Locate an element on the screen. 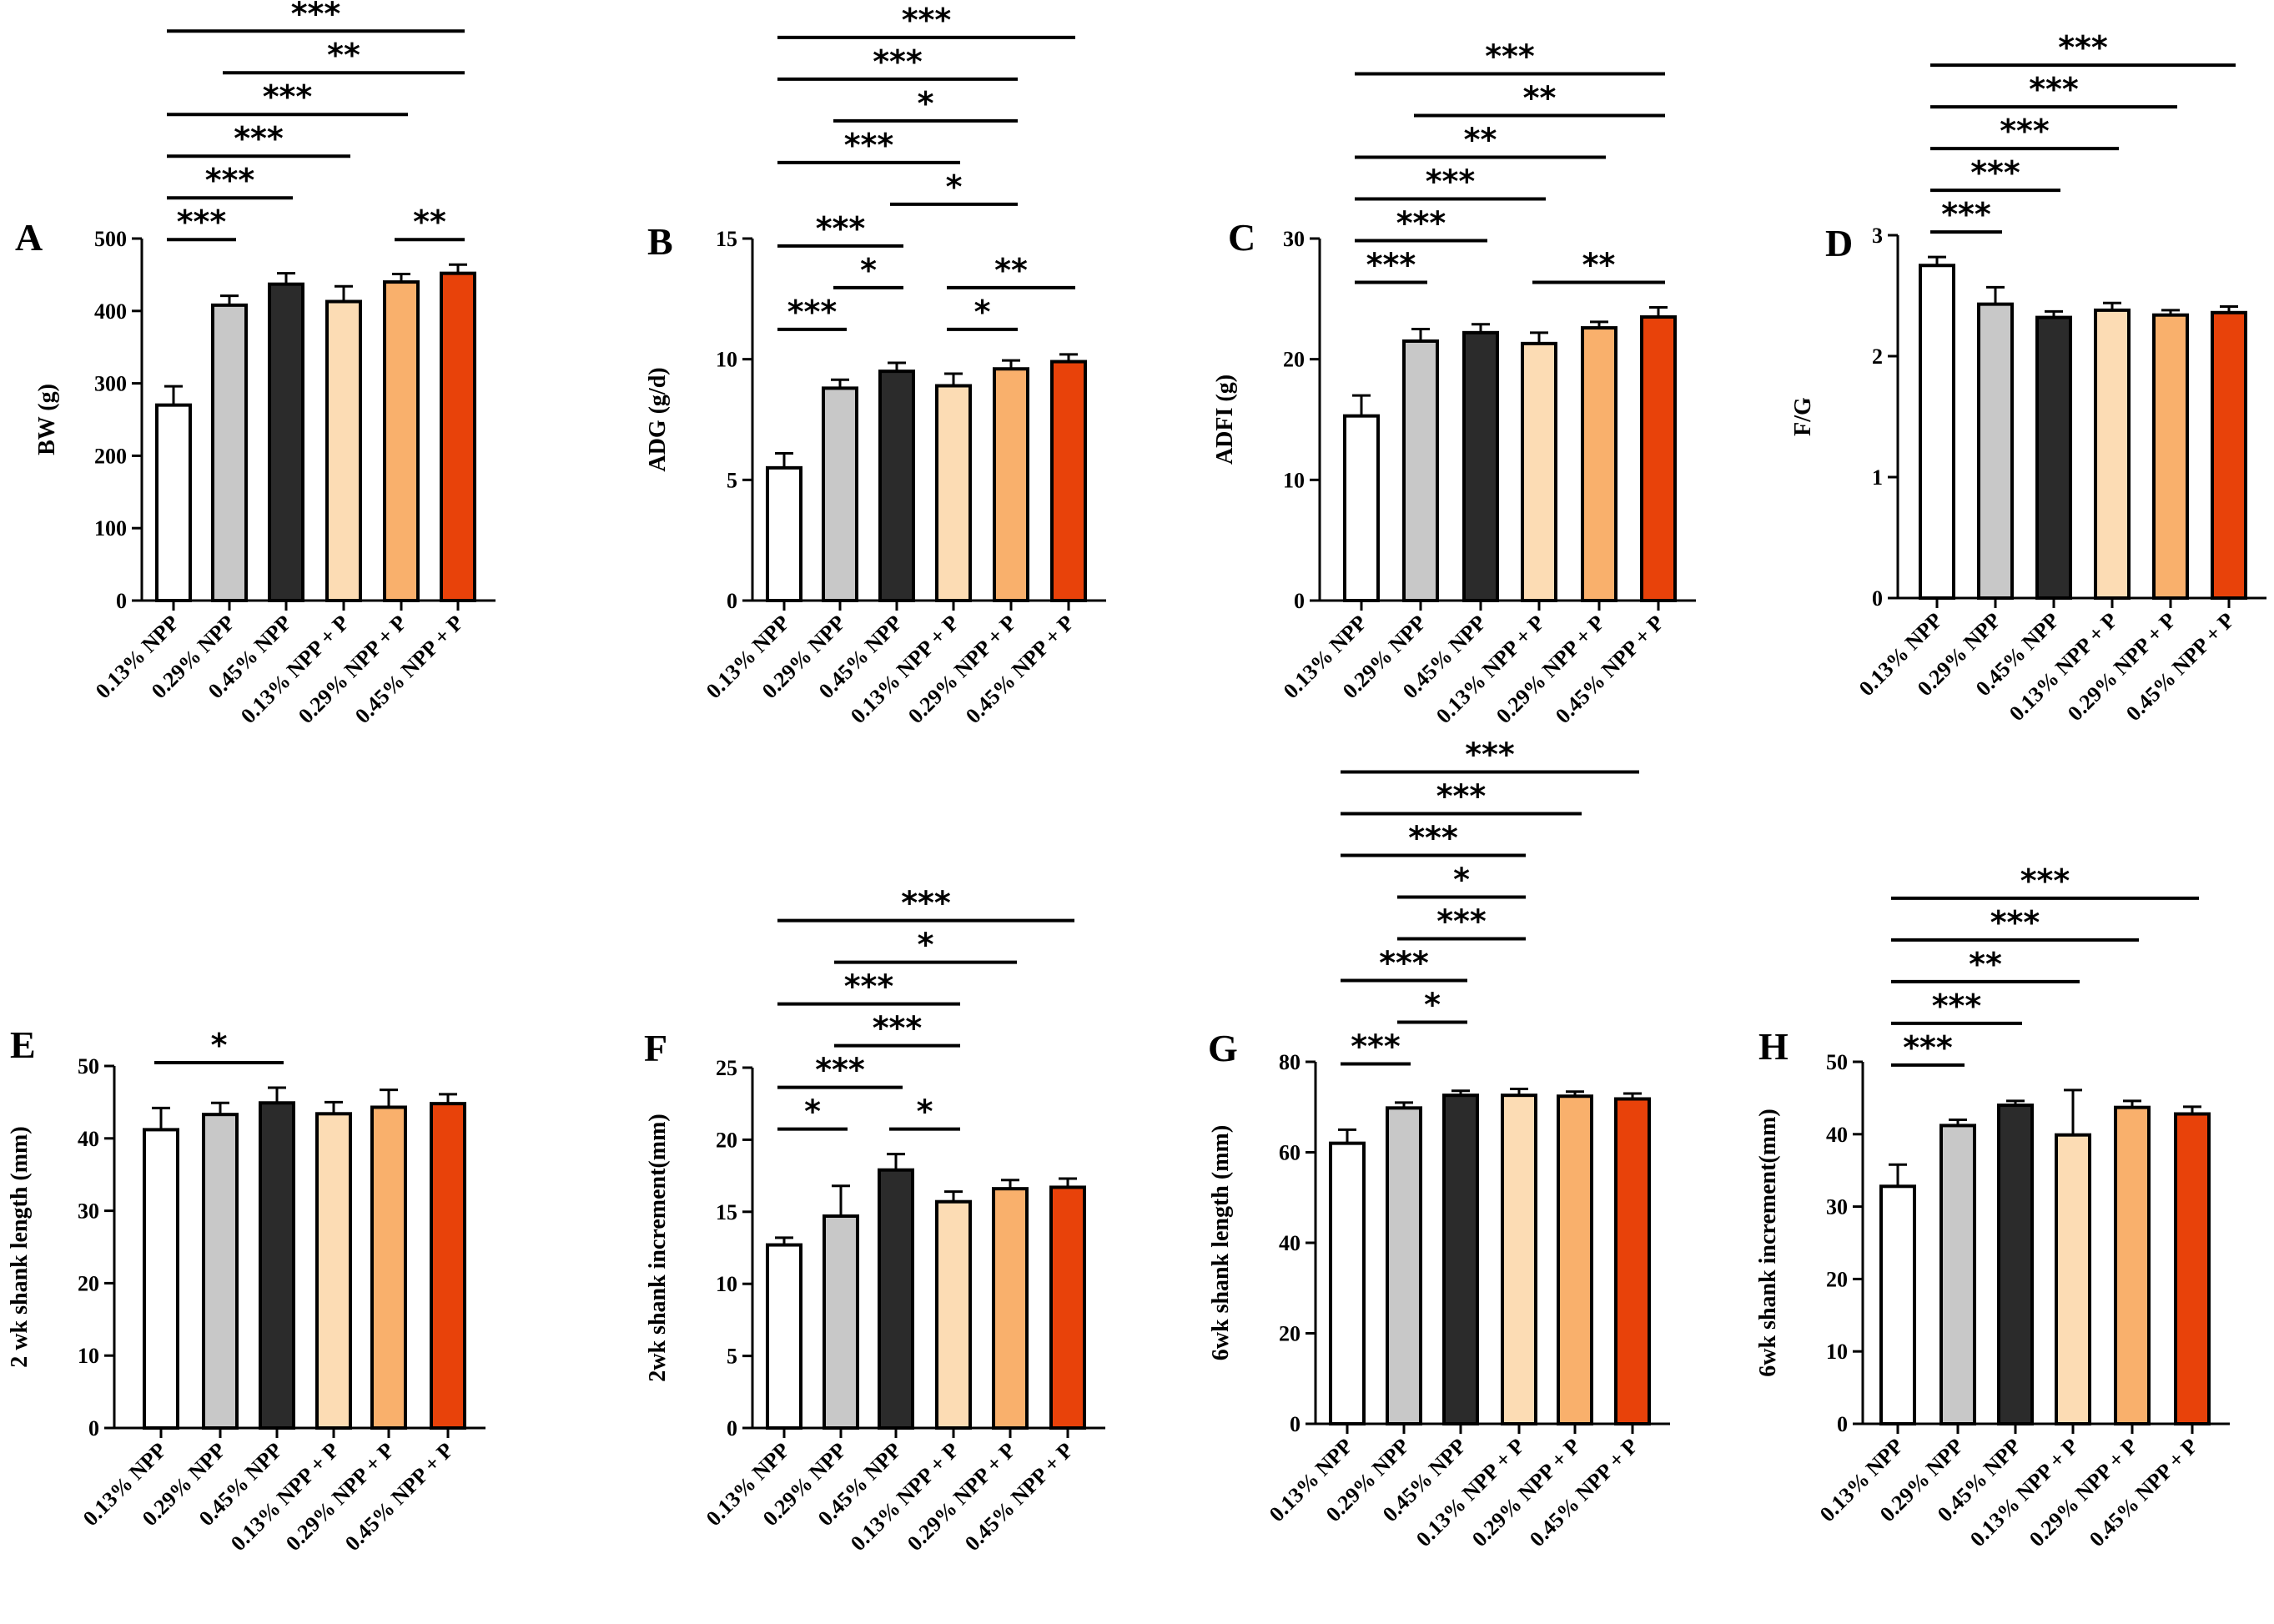 Image resolution: width=2274 pixels, height=1624 pixels. y-tick-label: 15 is located at coordinates (726, 239).